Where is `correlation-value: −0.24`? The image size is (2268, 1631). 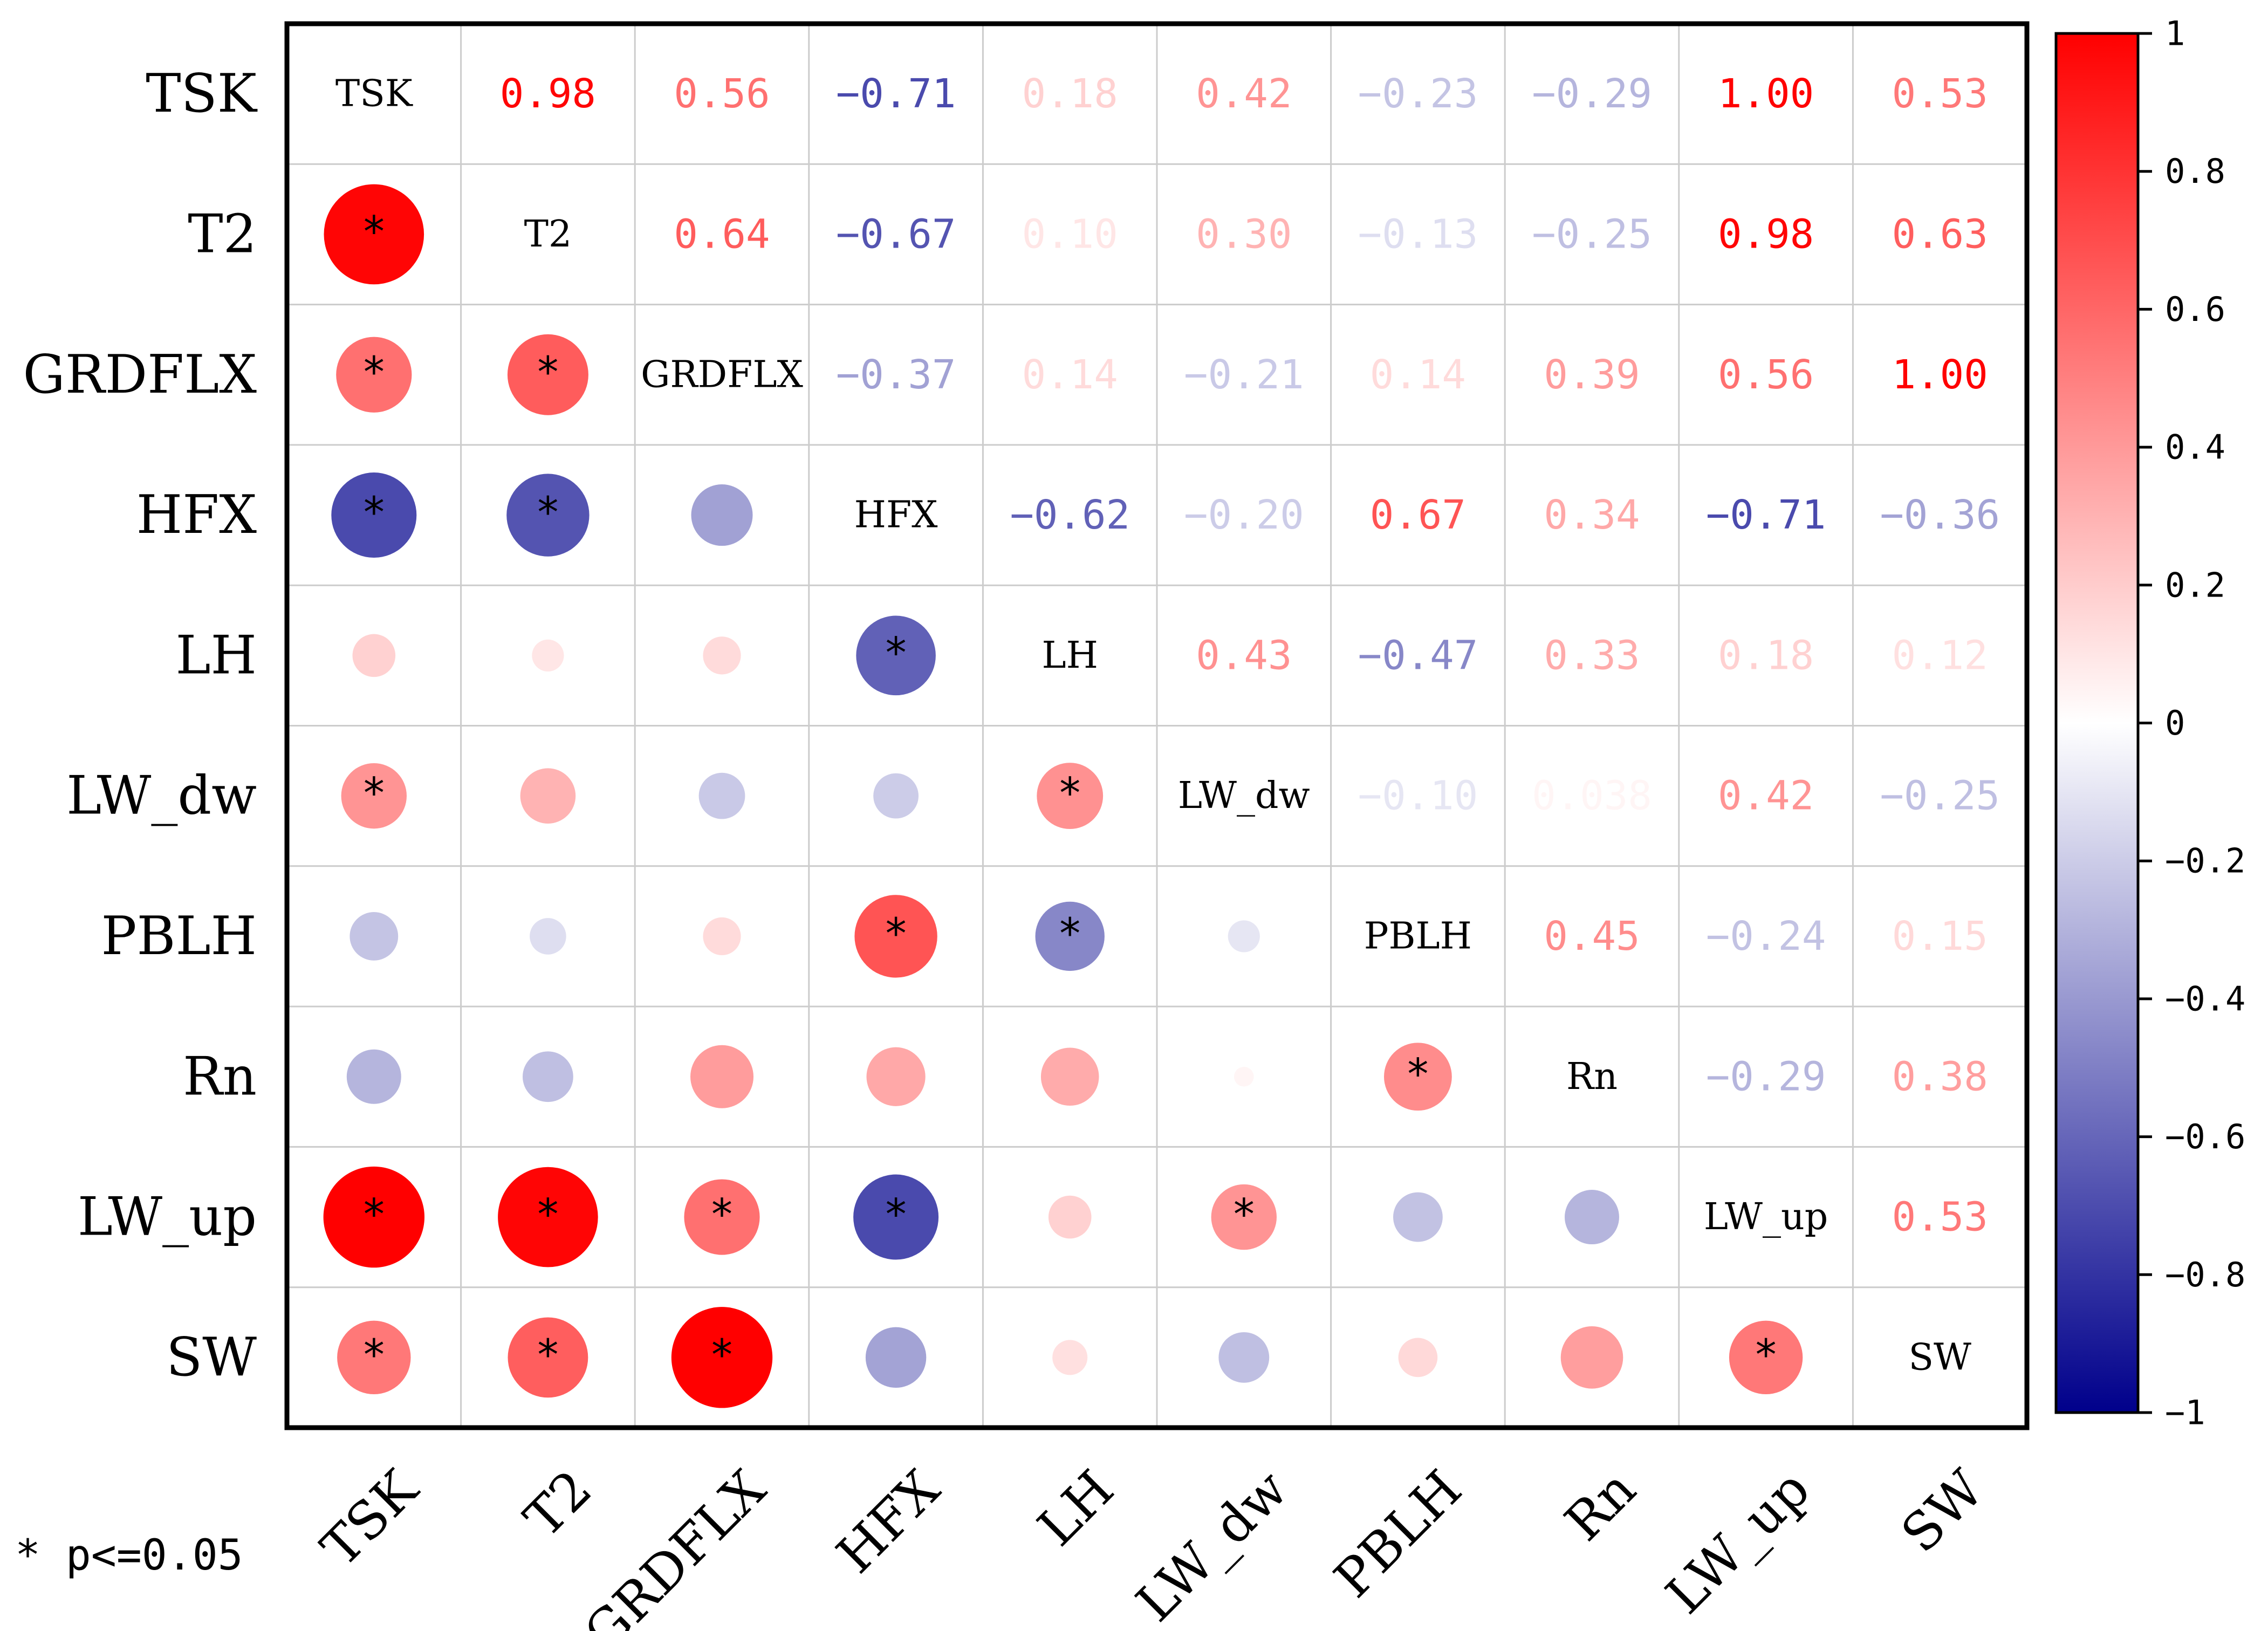
correlation-value: −0.24 is located at coordinates (1766, 936).